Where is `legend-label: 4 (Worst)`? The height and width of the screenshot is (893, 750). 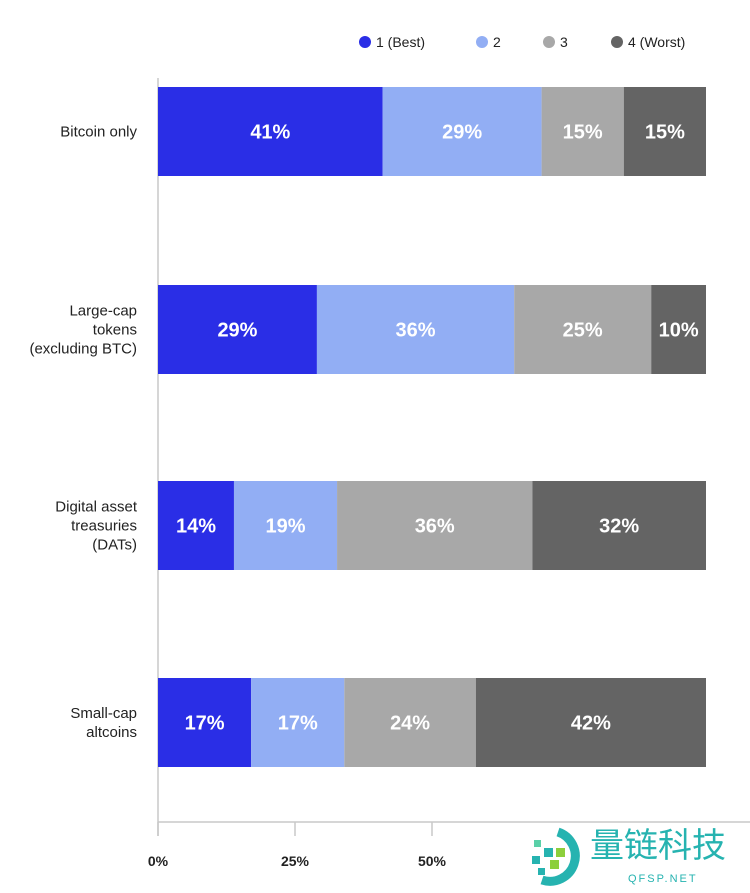
legend-label: 4 (Worst) is located at coordinates (656, 42).